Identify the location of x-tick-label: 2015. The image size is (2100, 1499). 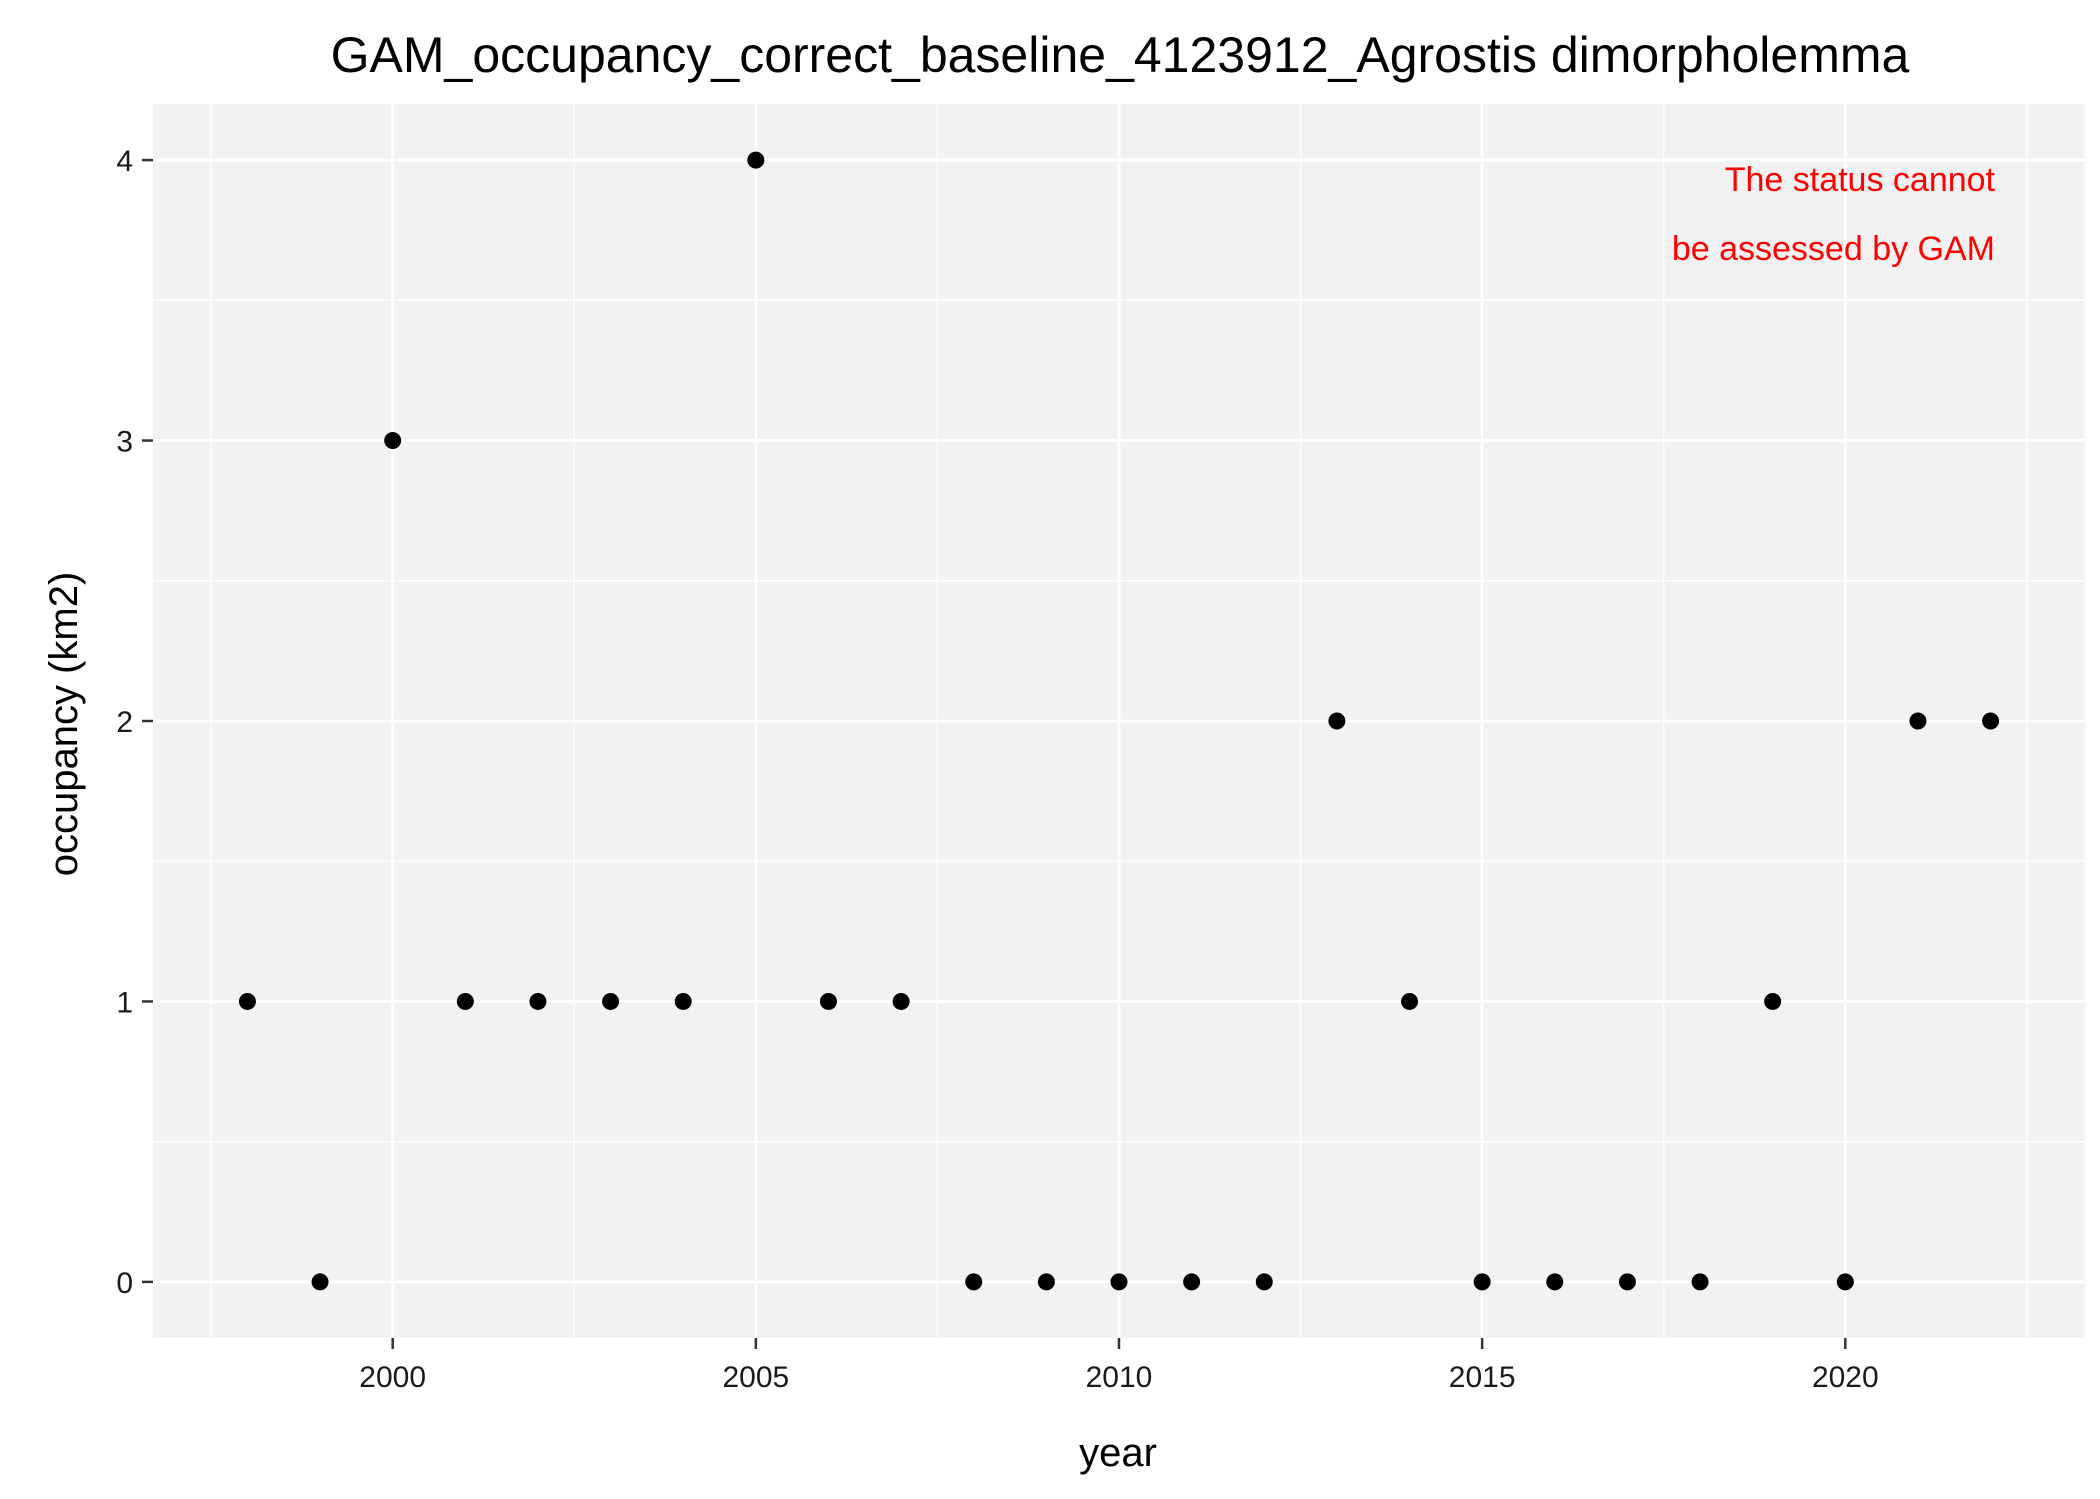
(1482, 1377).